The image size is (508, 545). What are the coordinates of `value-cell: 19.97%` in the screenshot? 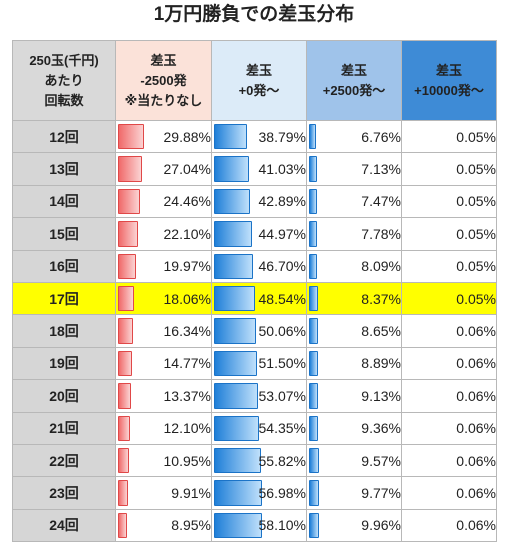 It's located at (163, 266).